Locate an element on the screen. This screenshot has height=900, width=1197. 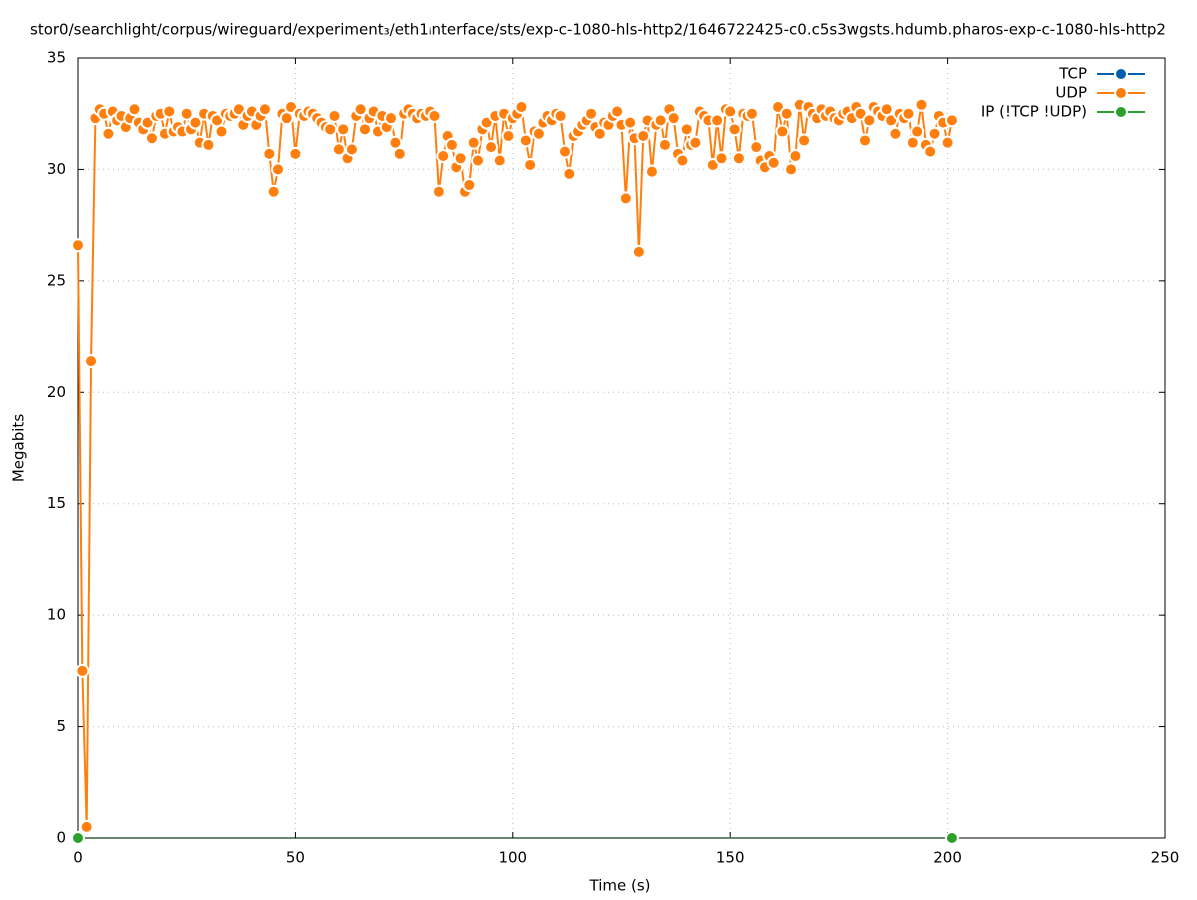
x-tick-label: 250 is located at coordinates (1165, 858).